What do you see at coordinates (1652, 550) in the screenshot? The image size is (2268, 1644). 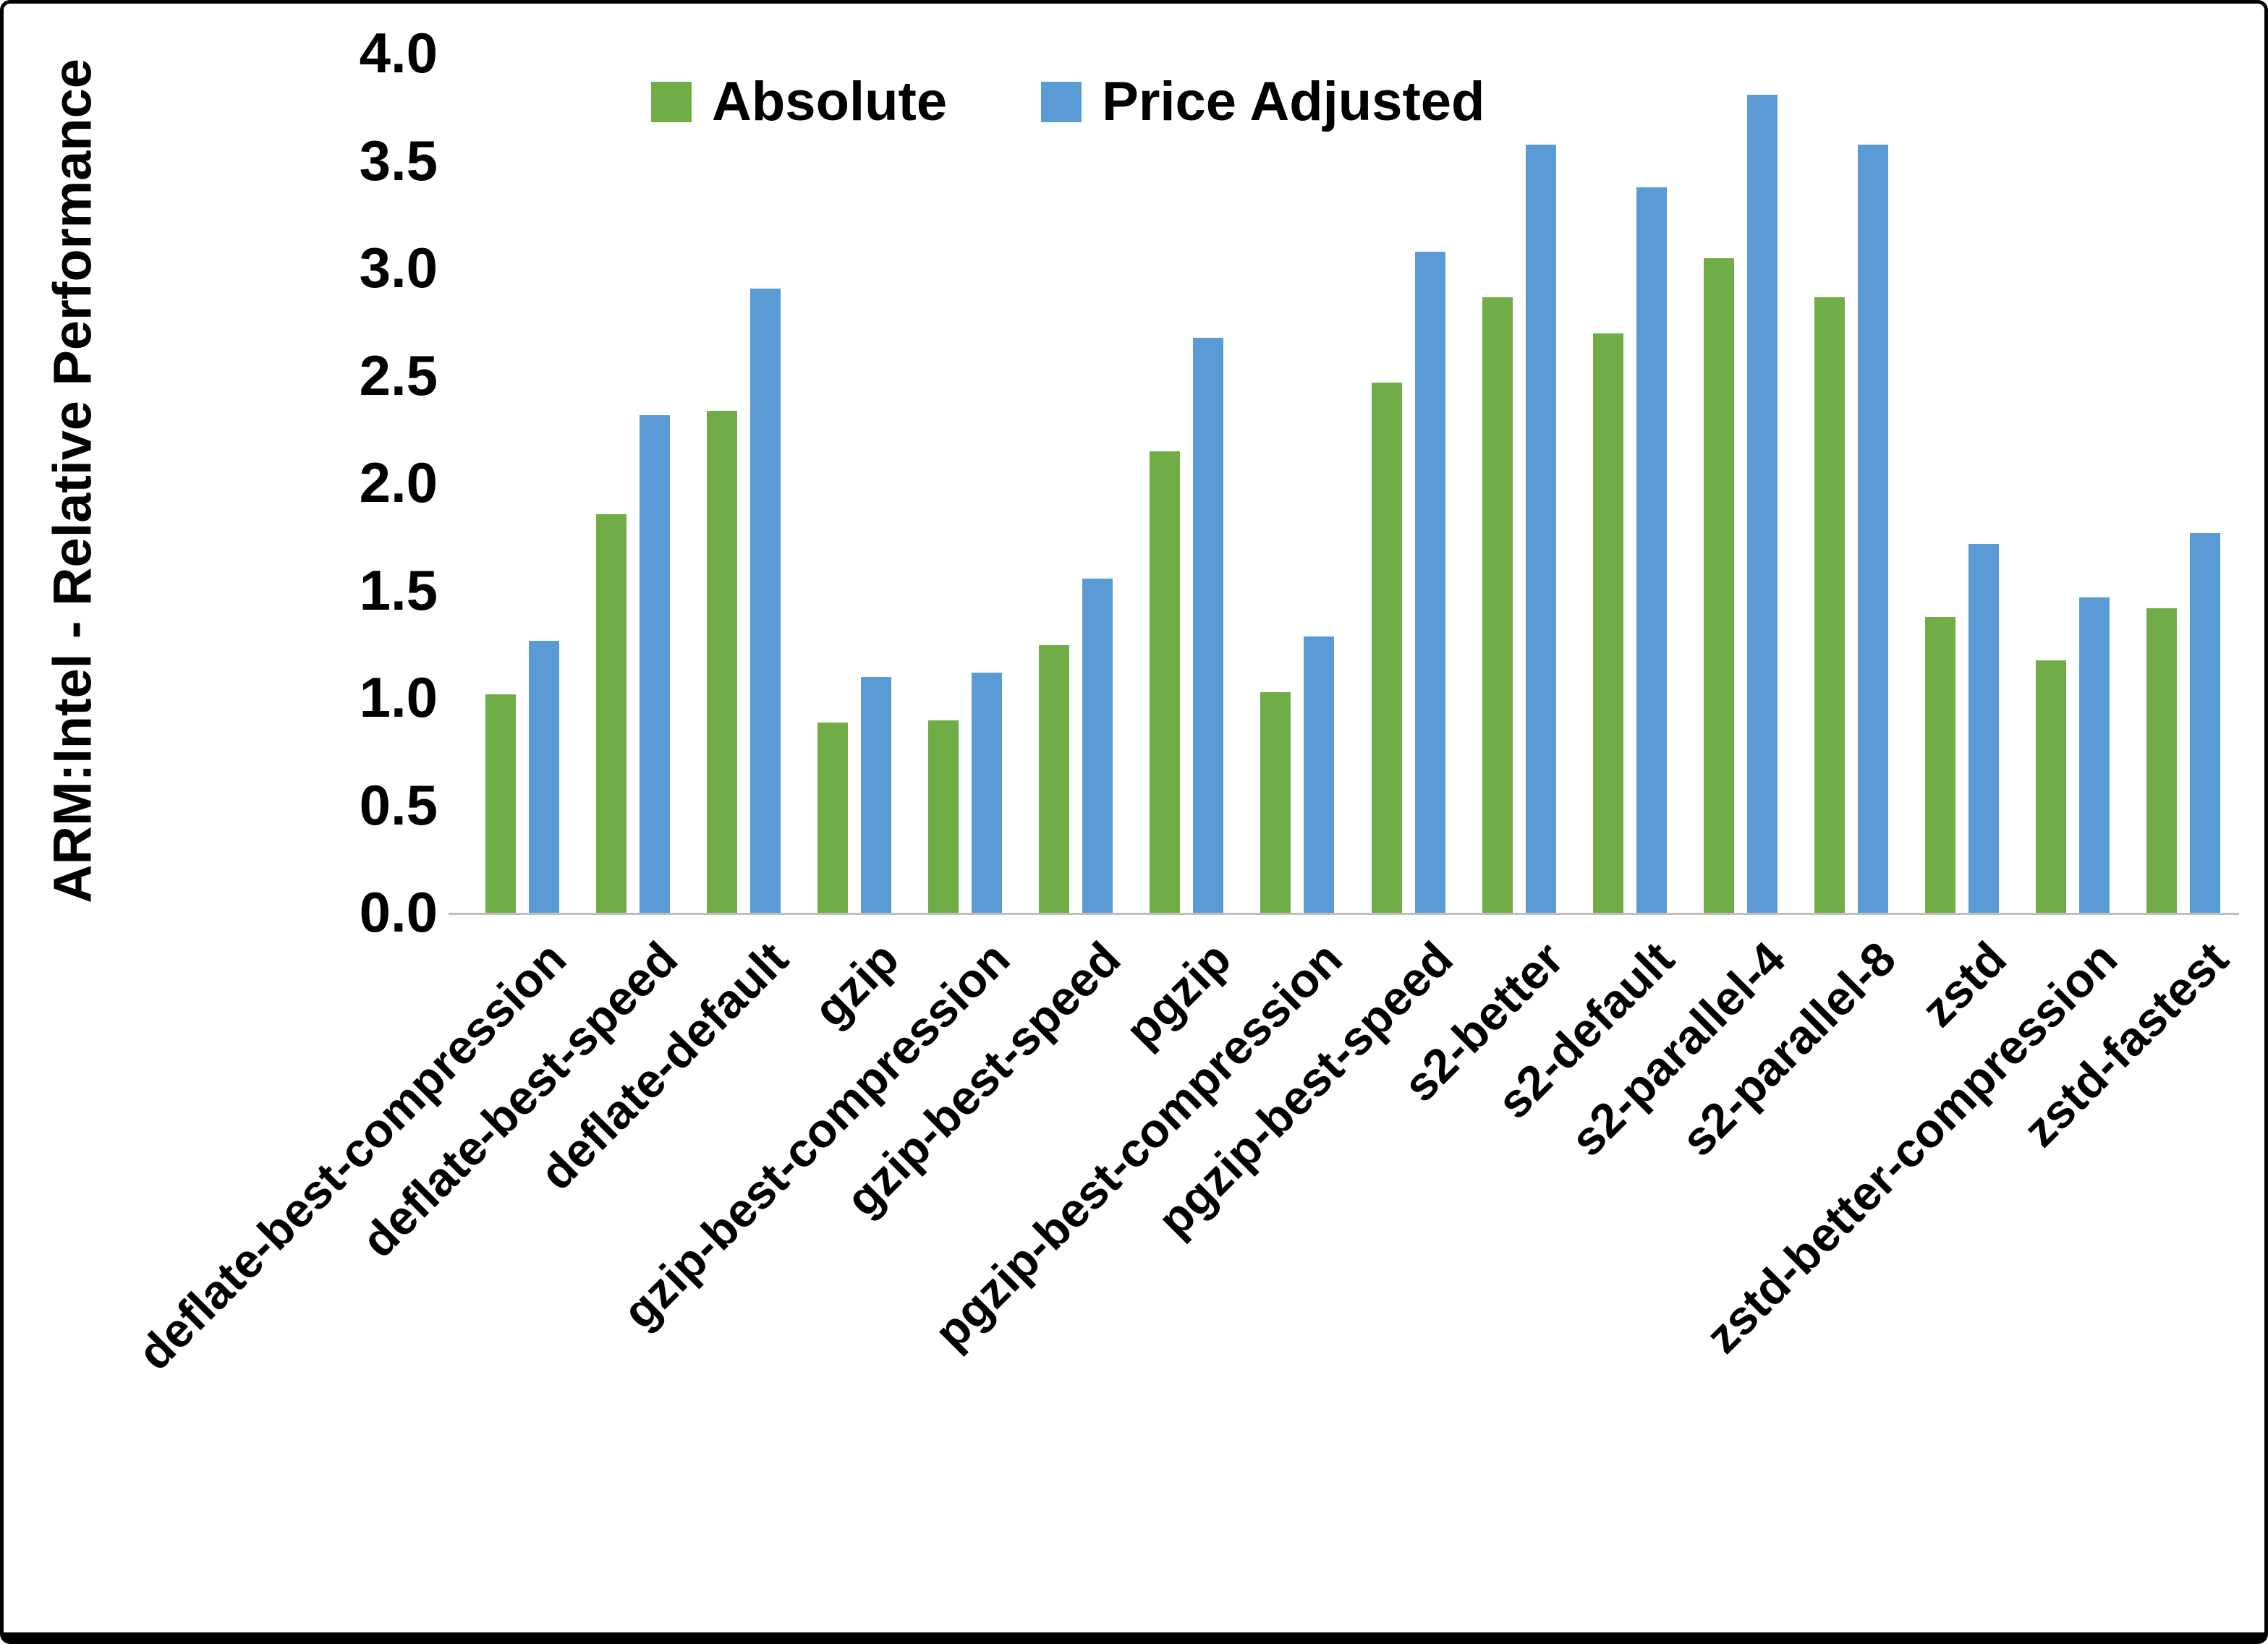 I see `bar-price-adjusted-s2-default` at bounding box center [1652, 550].